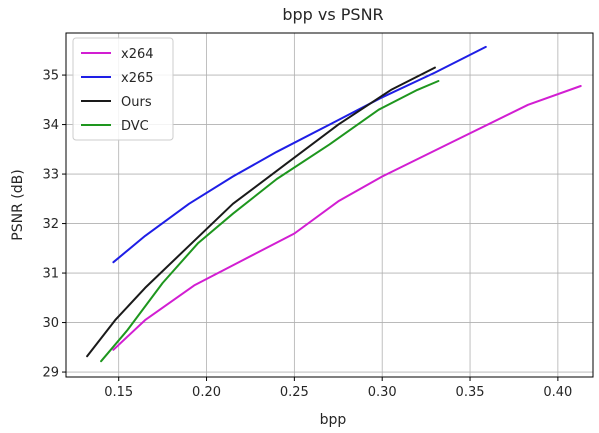 The width and height of the screenshot is (599, 433). What do you see at coordinates (50, 175) in the screenshot?
I see `y-tick-label: 33` at bounding box center [50, 175].